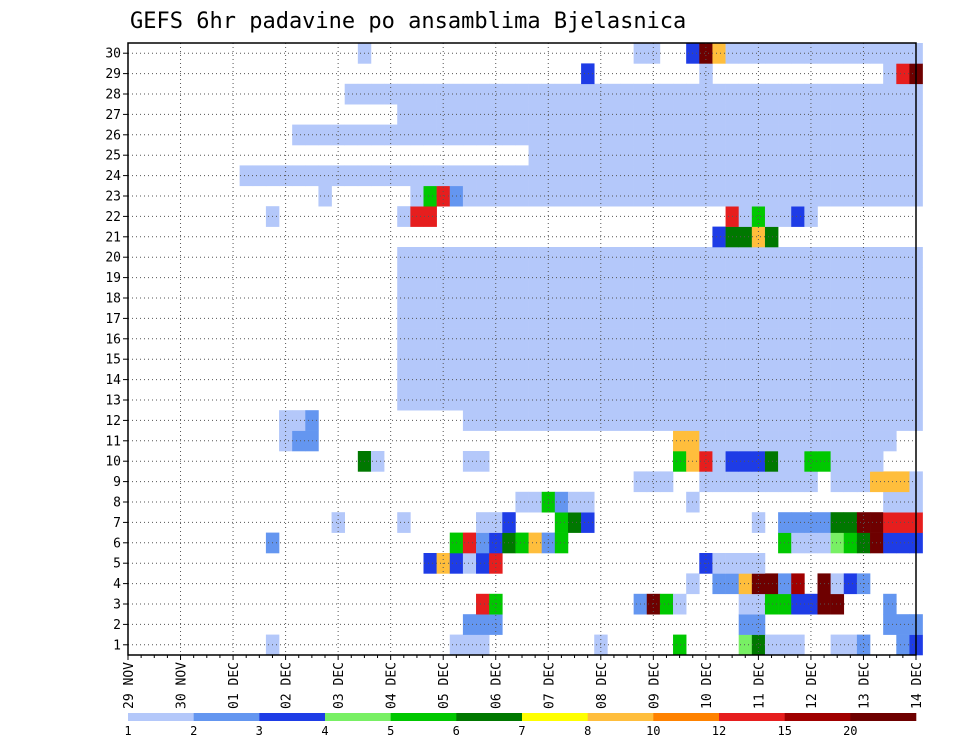  I want to click on x-tick-label: 04 DEC, so click(392, 685).